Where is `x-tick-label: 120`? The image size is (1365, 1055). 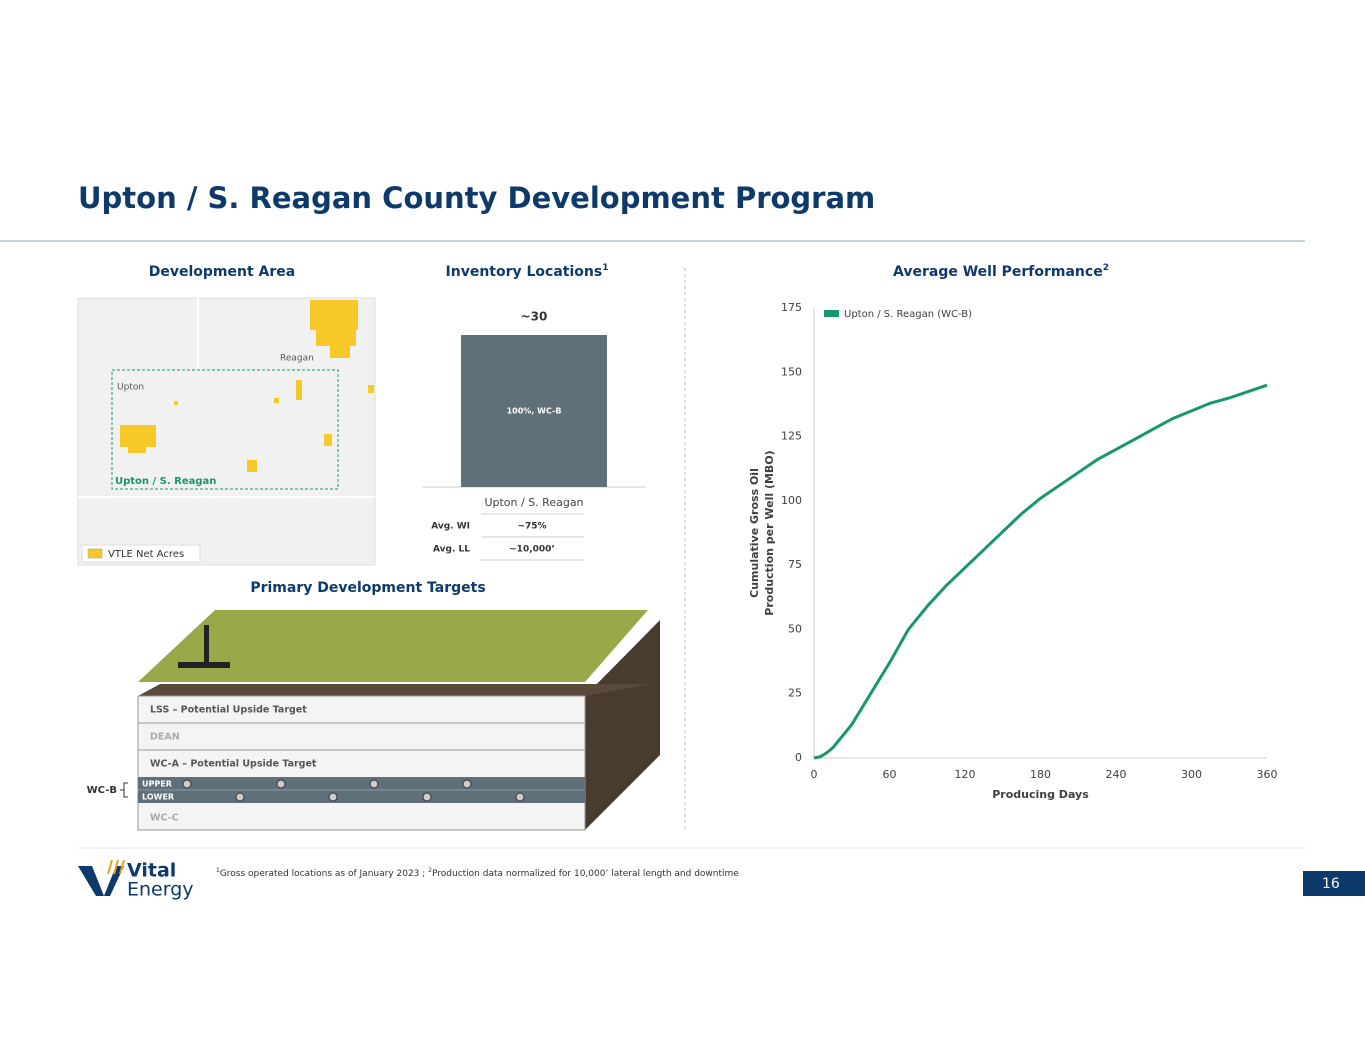
x-tick-label: 120 is located at coordinates (965, 774).